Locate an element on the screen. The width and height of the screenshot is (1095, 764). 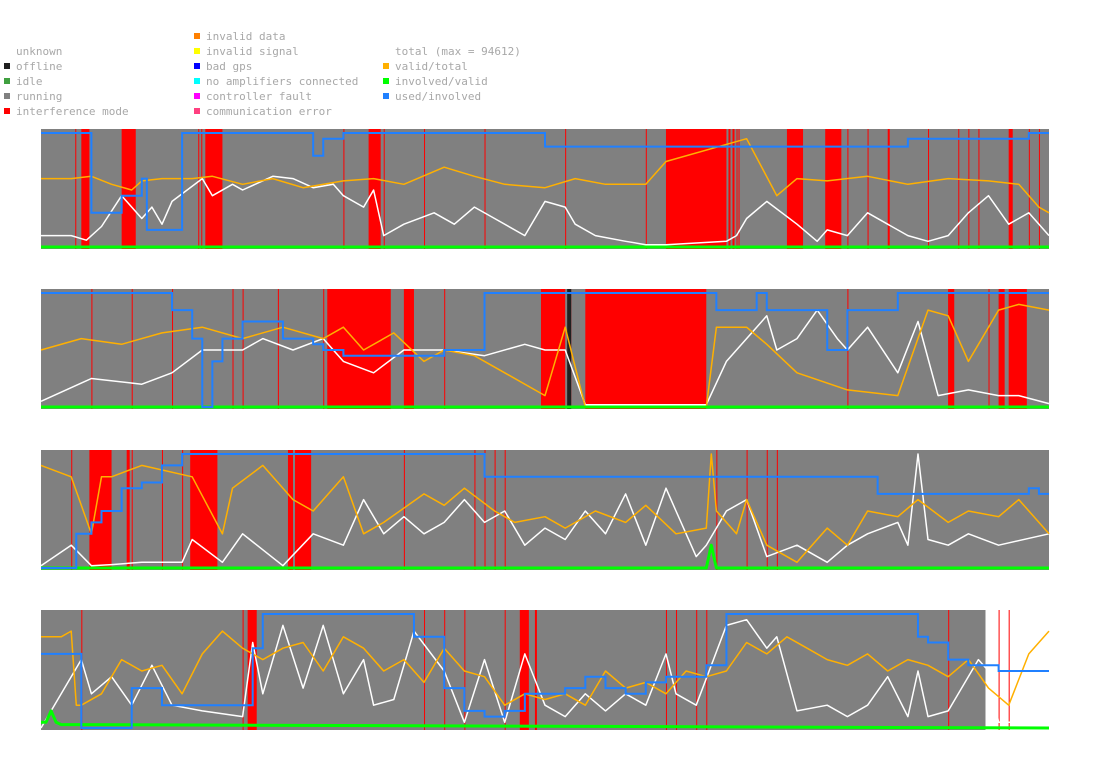
legend-label: involved/valid is located at coordinates (441, 81).